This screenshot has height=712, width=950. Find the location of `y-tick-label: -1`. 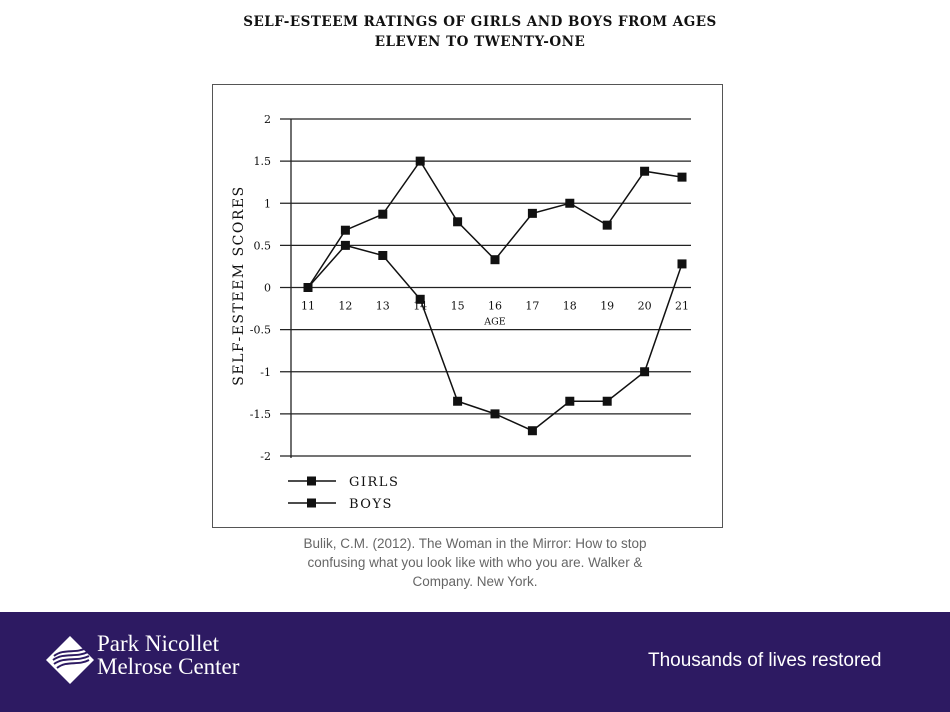

y-tick-label: -1 is located at coordinates (265, 372).